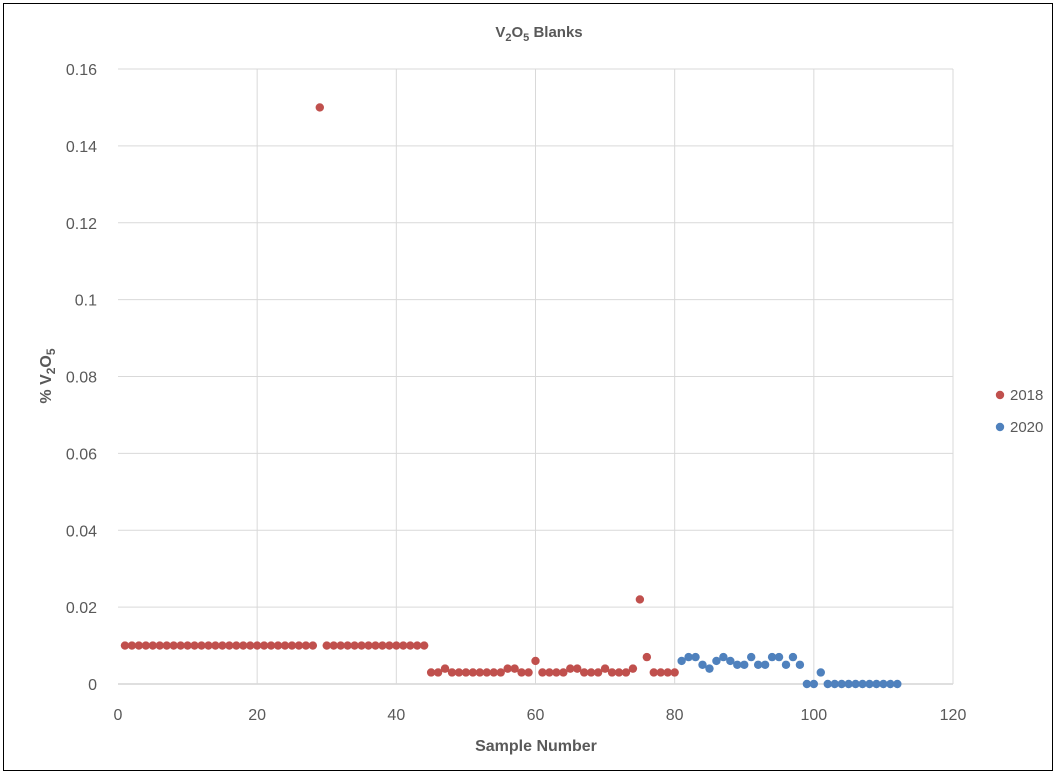 The height and width of the screenshot is (774, 1056). What do you see at coordinates (81, 147) in the screenshot?
I see `y-tick-label: 0.14` at bounding box center [81, 147].